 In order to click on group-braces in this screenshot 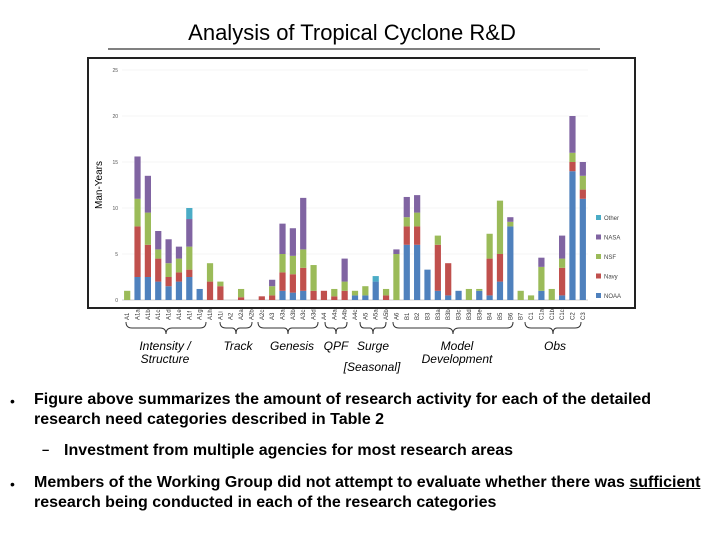, I will do `click(353, 328)`.